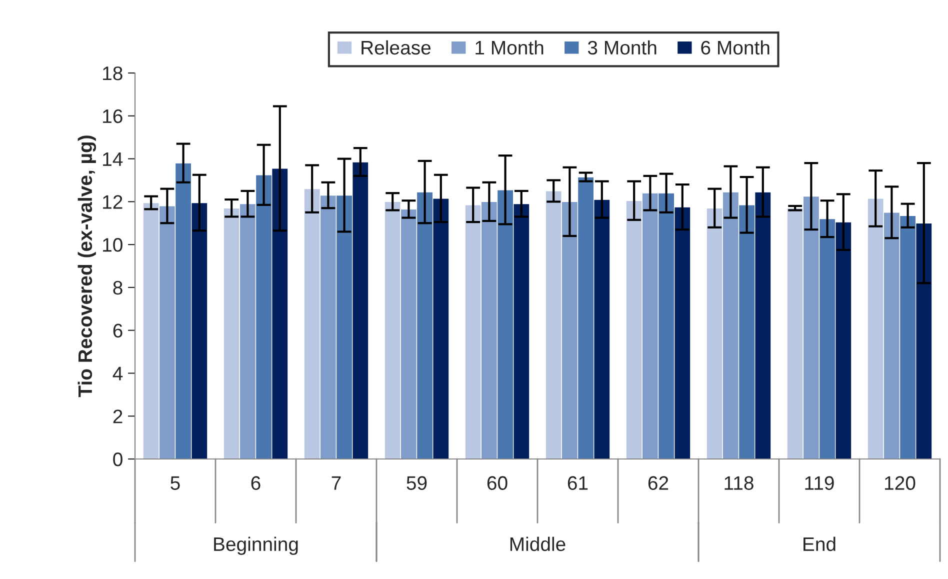  Describe the element at coordinates (735, 47) in the screenshot. I see `legend-label: 6 Month` at that location.